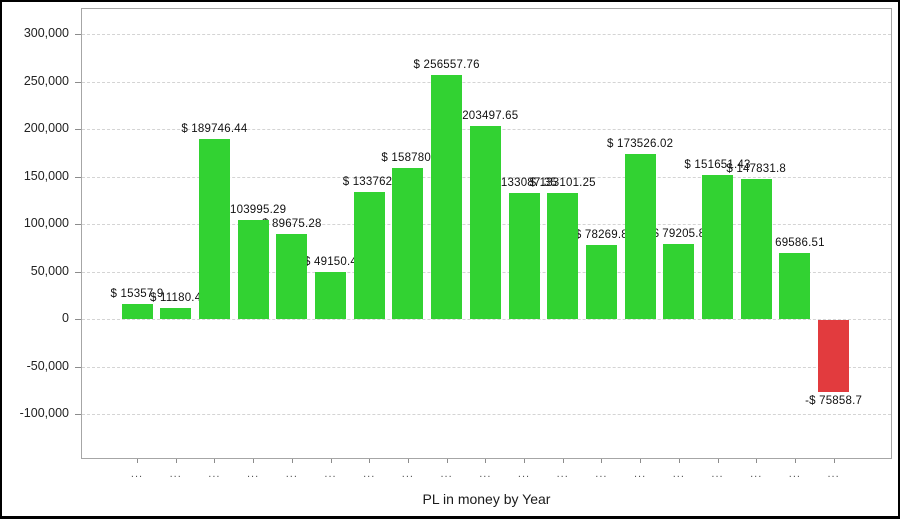 The image size is (900, 519). Describe the element at coordinates (46, 128) in the screenshot. I see `y-axis-label: 200,000` at that location.